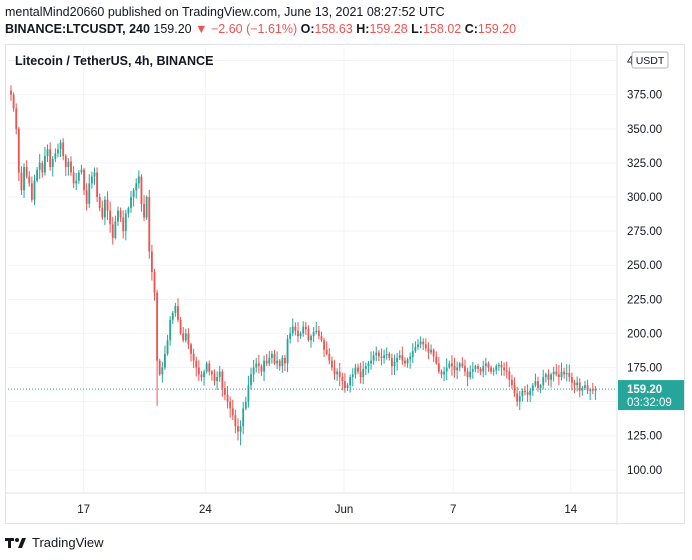 The width and height of the screenshot is (692, 560). I want to click on currency-badge, so click(650, 60).